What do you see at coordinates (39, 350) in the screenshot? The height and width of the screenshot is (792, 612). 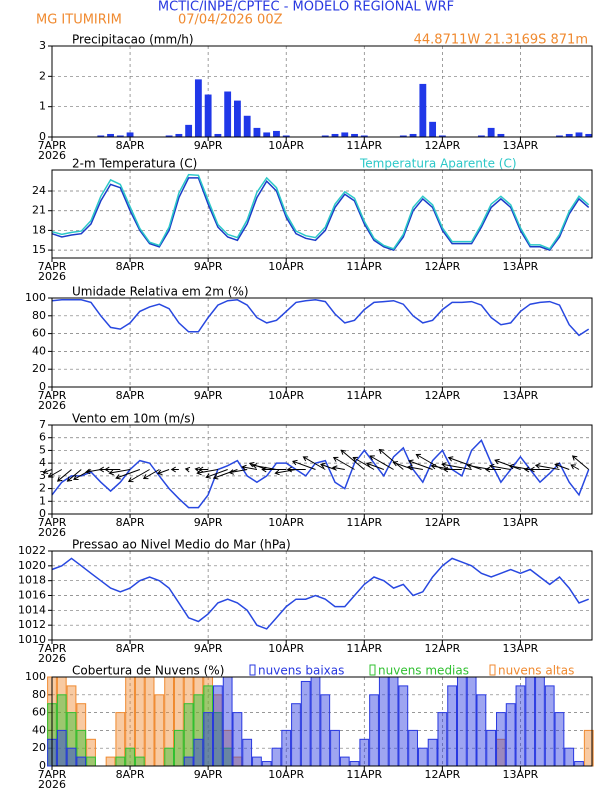 I see `y-tick-label: 40` at bounding box center [39, 350].